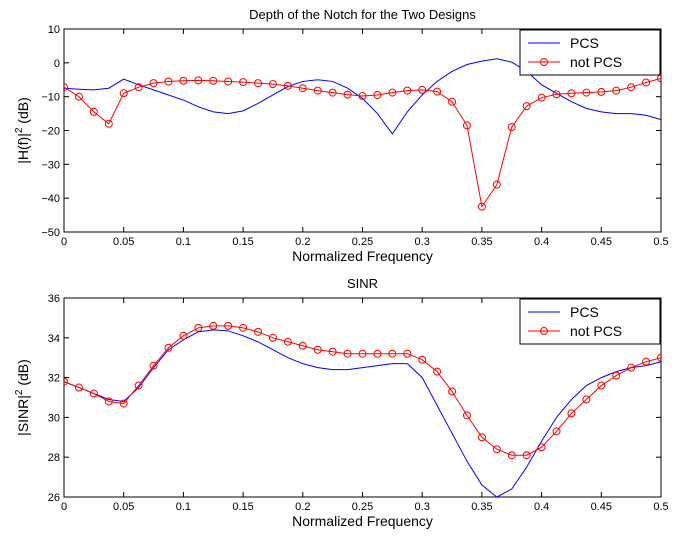 This screenshot has width=699, height=542. Describe the element at coordinates (23, 112) in the screenshot. I see `y-axis-label-unit: (dB)` at that location.